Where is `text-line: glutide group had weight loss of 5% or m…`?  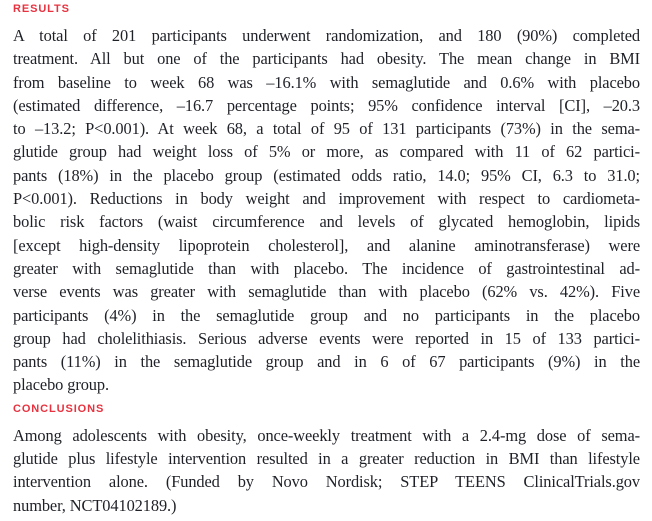
text-line: glutide group had weight loss of 5% or m… is located at coordinates (326, 152).